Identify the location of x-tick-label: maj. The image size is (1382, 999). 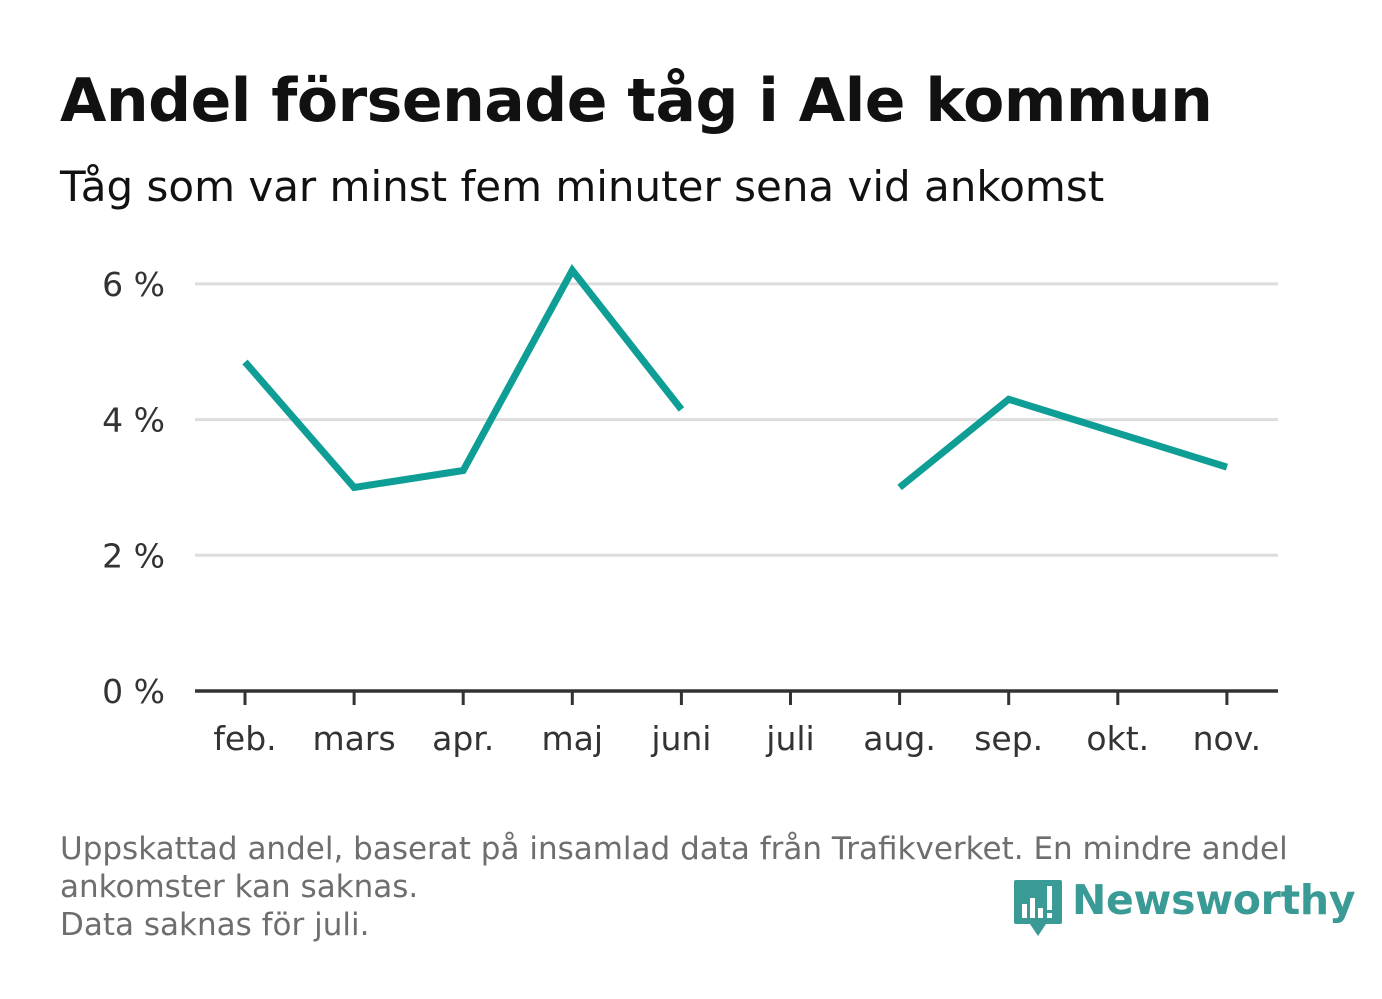
(573, 738).